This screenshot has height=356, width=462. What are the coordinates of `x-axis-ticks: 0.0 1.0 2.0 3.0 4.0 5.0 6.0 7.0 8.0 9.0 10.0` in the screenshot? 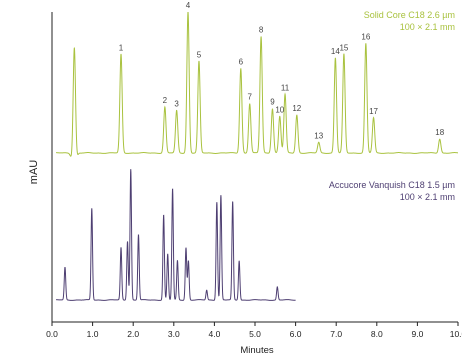 It's located at (254, 330).